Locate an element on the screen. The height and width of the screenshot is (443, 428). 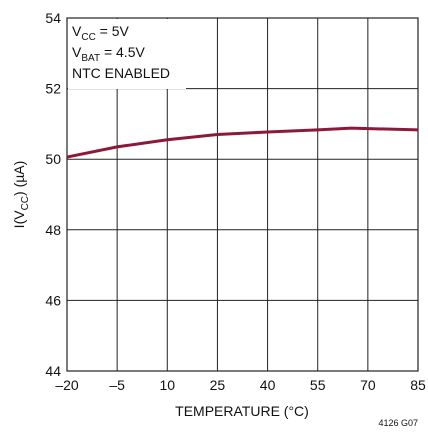
y-tick-label: 44 is located at coordinates (53, 371).